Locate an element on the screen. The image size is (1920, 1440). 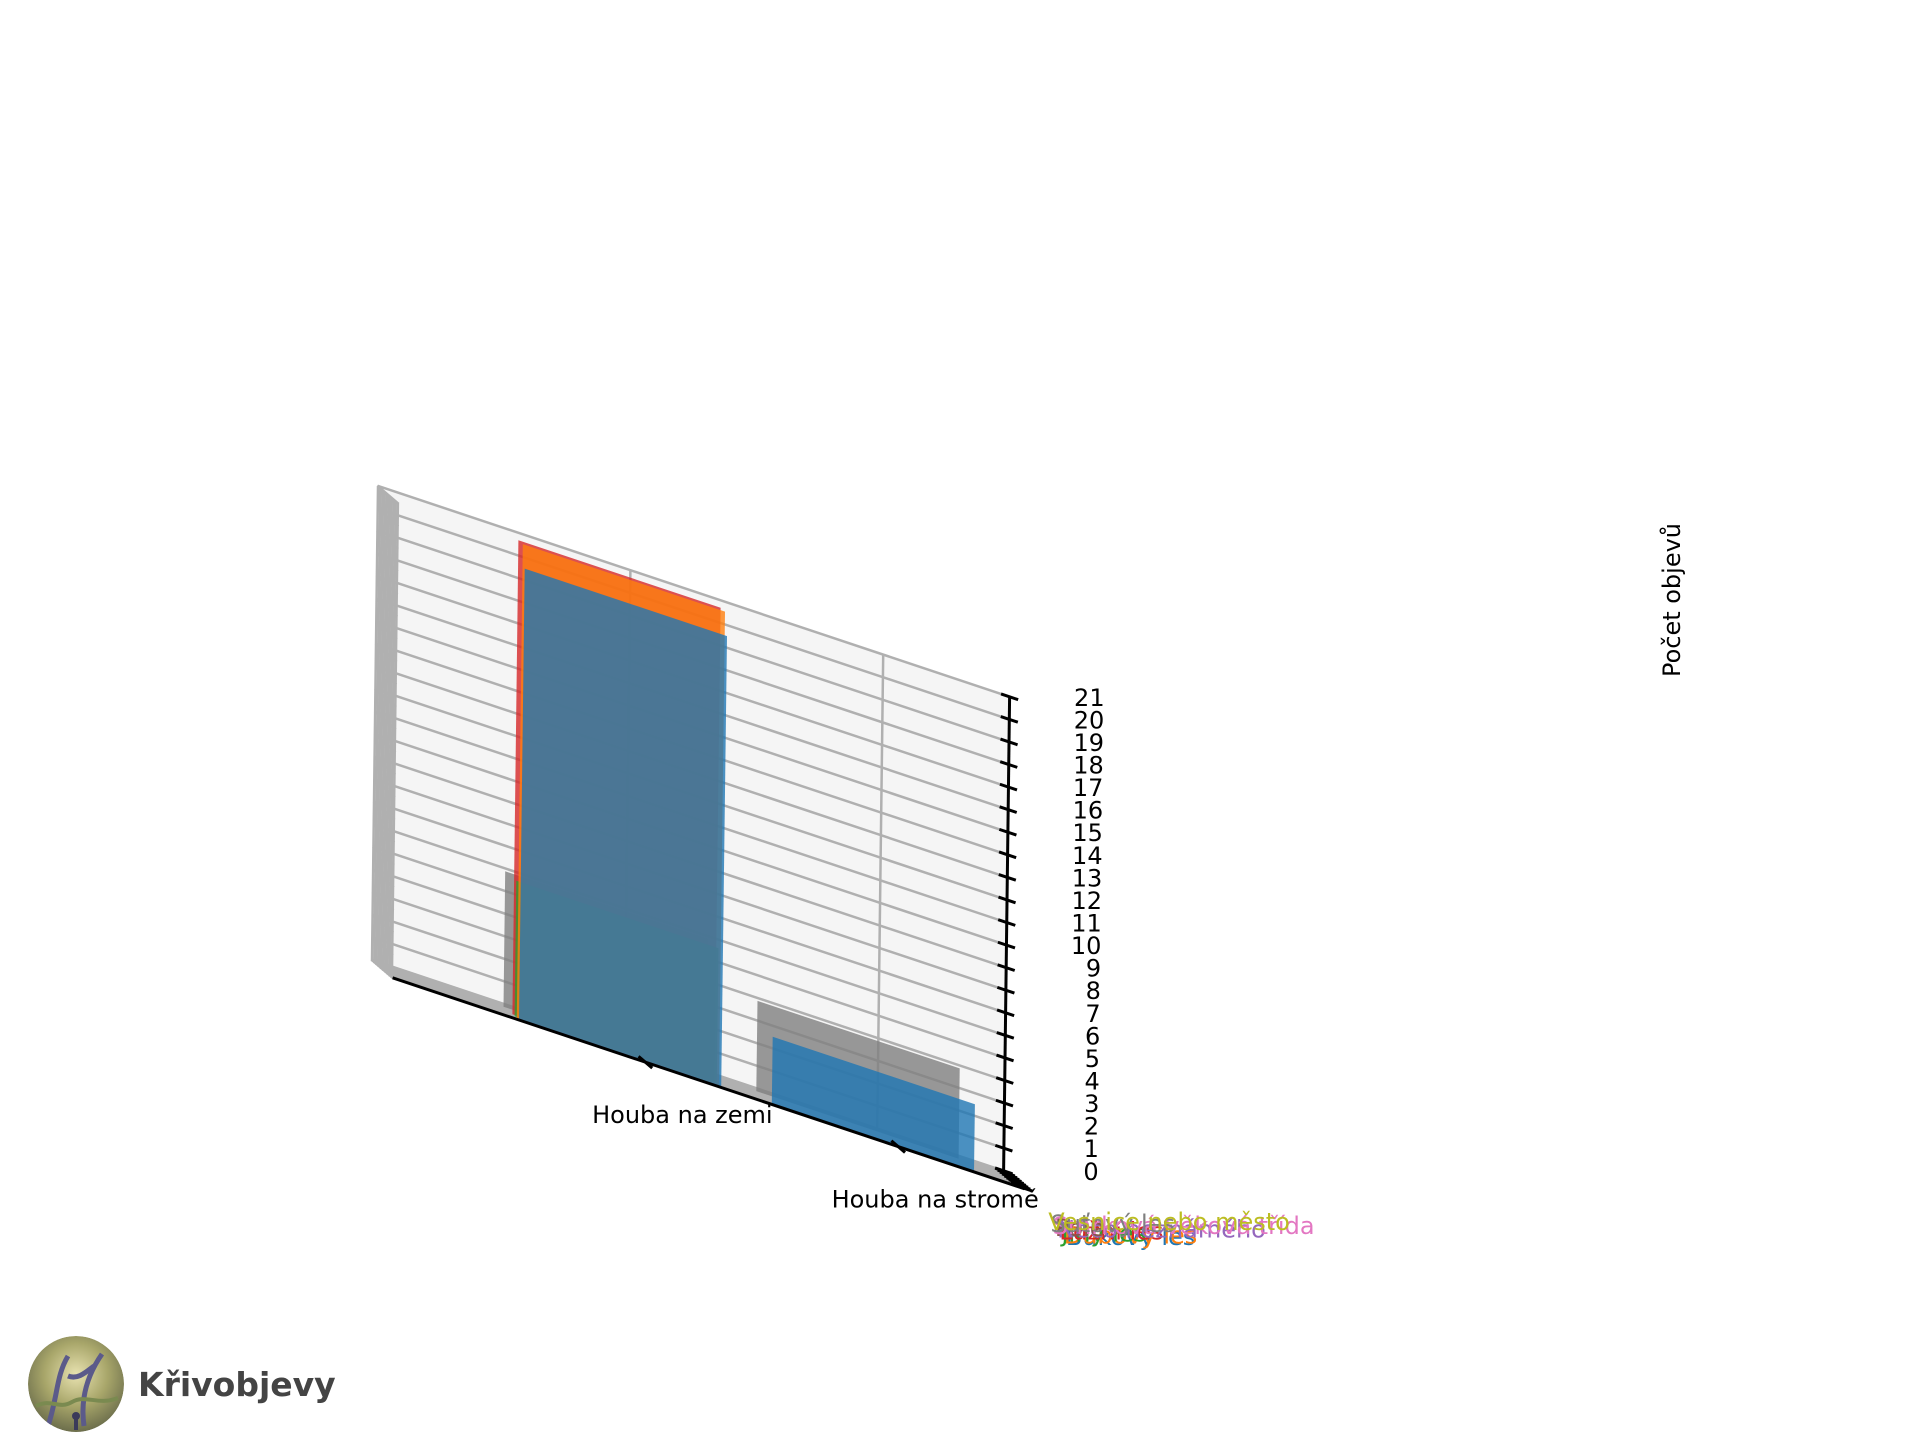
y-tick-label: Něco neznámého is located at coordinates (1161, 1230).